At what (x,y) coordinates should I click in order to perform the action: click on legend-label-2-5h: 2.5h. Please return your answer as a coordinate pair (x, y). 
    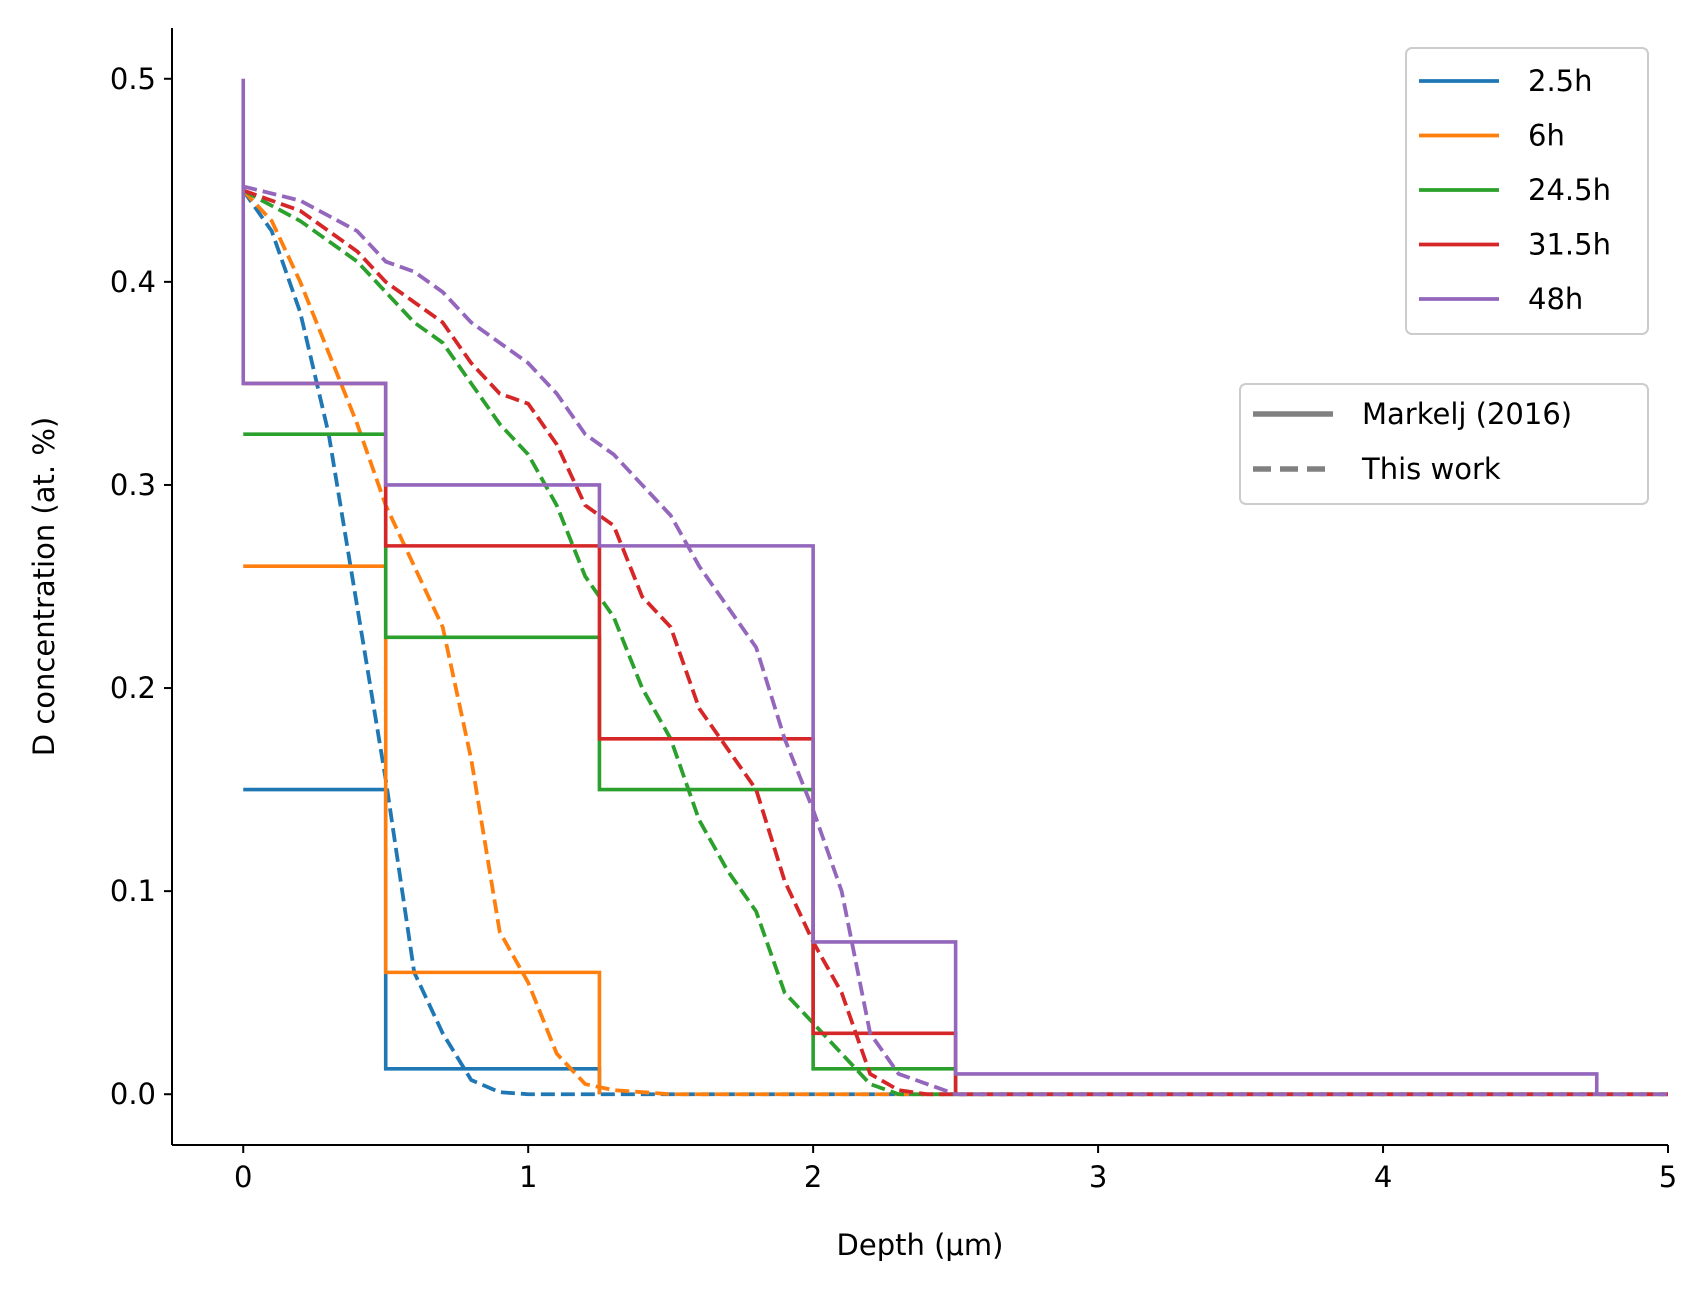
    Looking at the image, I should click on (1560, 81).